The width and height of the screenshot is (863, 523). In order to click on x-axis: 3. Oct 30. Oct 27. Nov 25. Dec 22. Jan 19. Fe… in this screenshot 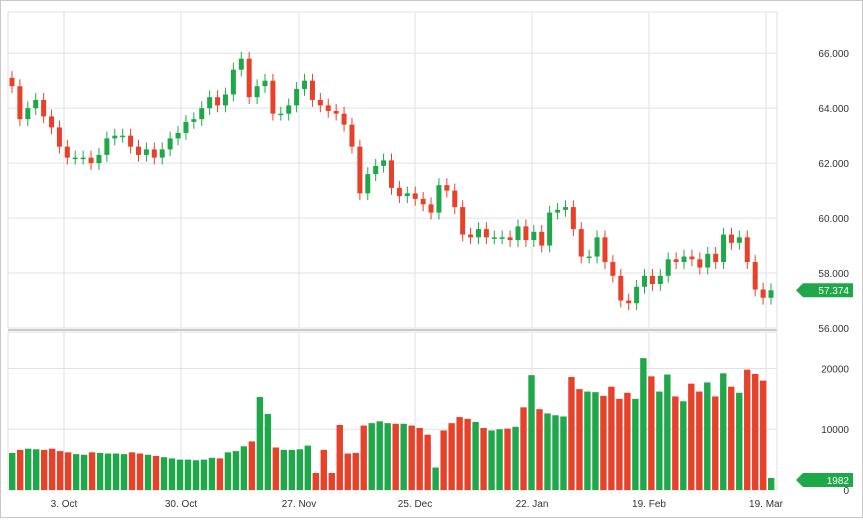, I will do `click(417, 504)`.